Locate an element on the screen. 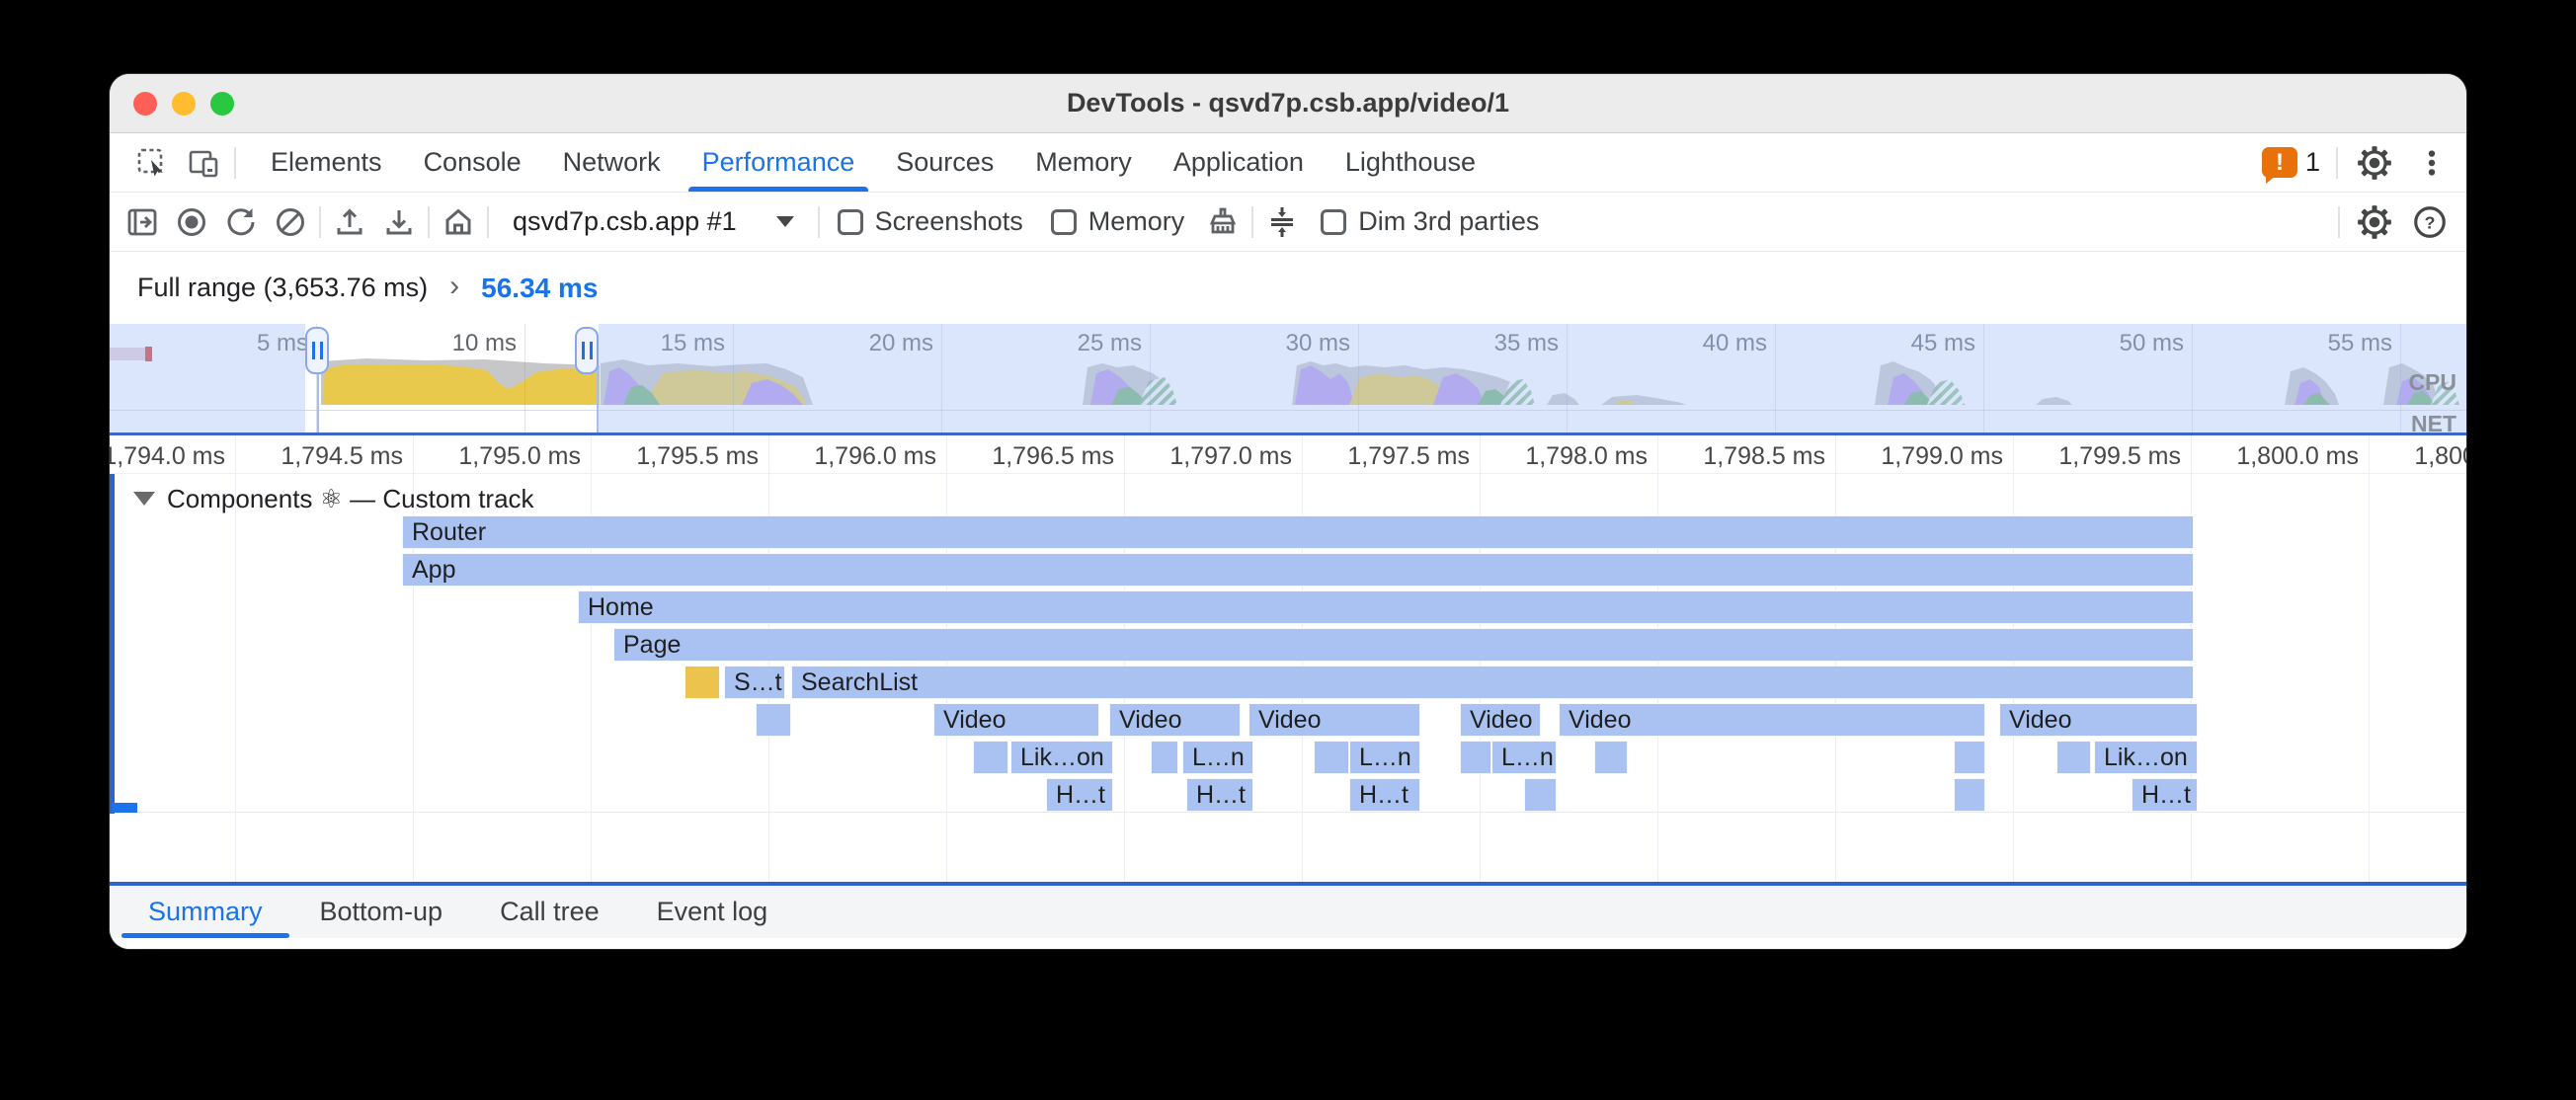  traffic-lights is located at coordinates (183, 103).